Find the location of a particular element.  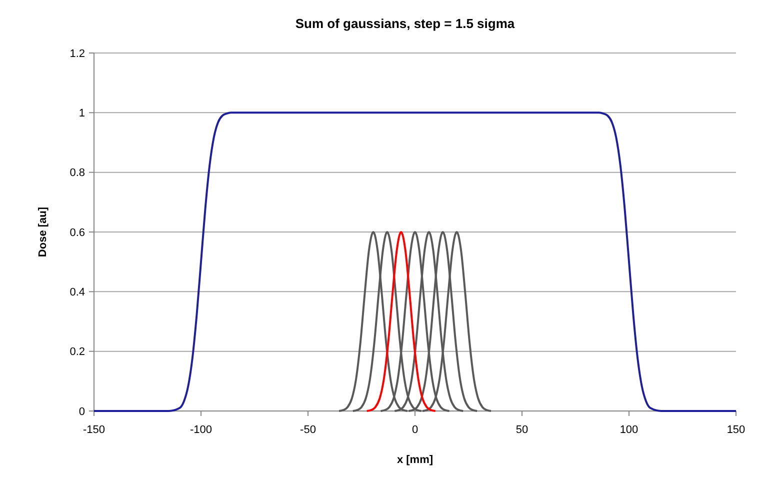

y-tick-label: 0.6 is located at coordinates (77, 232).